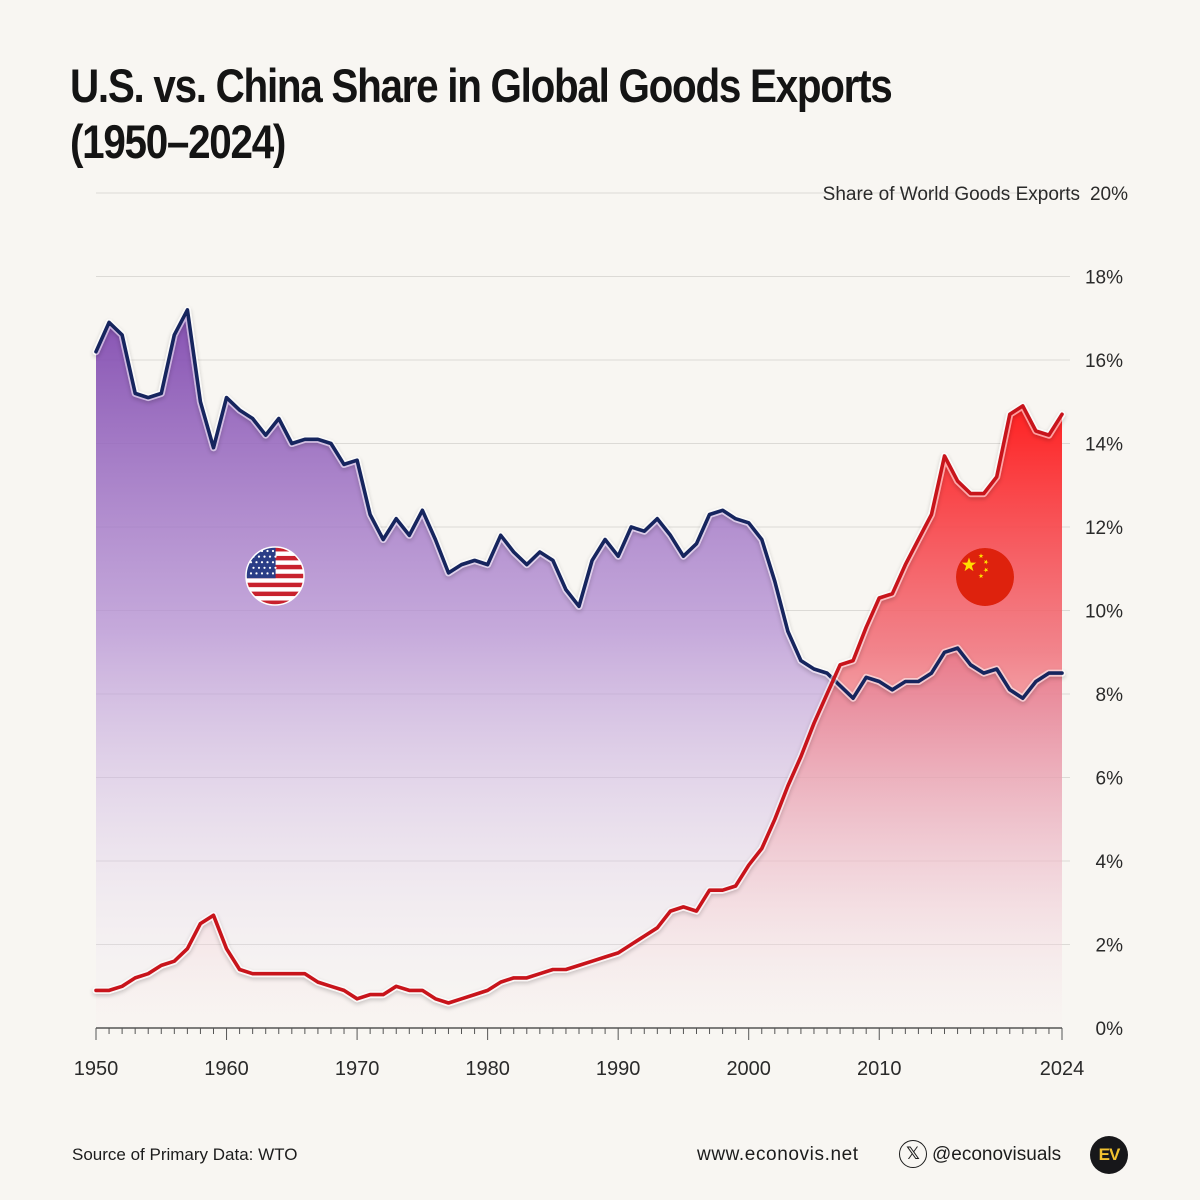  Describe the element at coordinates (1110, 1029) in the screenshot. I see `y-tick-label: 0%` at that location.